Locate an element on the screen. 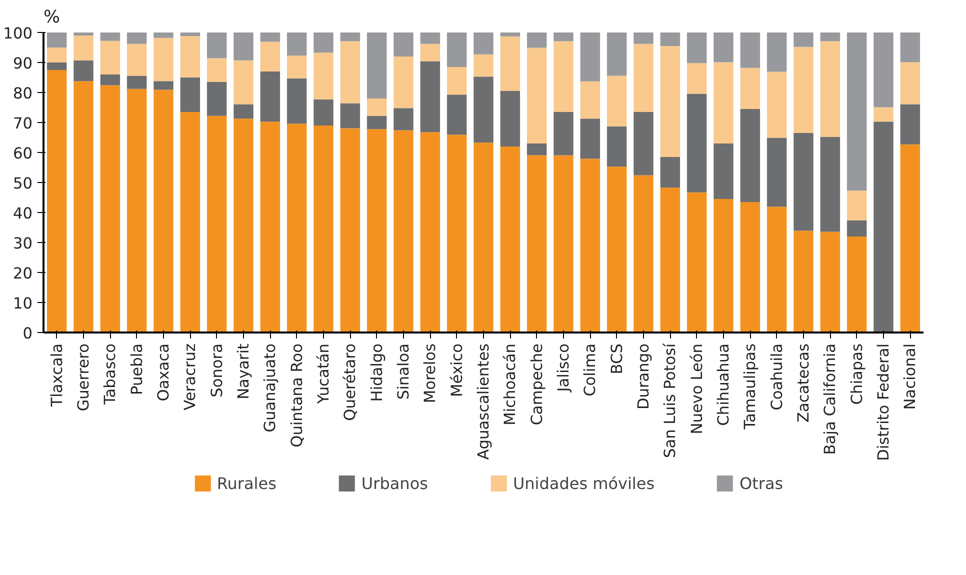  x-tick-label: Guanajuato is located at coordinates (270, 387).